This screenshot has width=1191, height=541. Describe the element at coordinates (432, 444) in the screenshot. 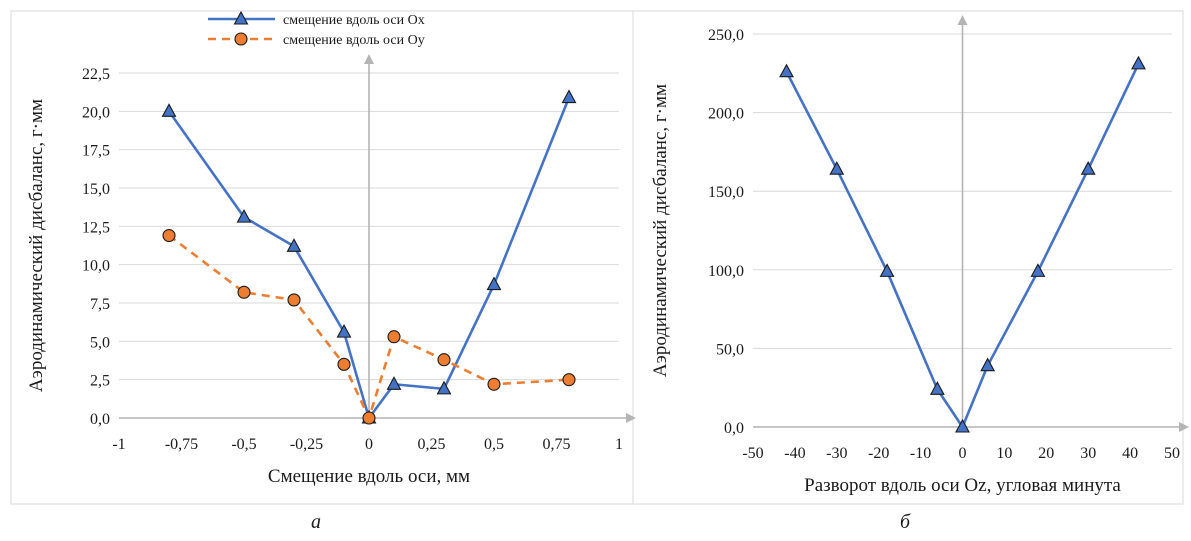

I see `x-tick-label: 0,25` at that location.